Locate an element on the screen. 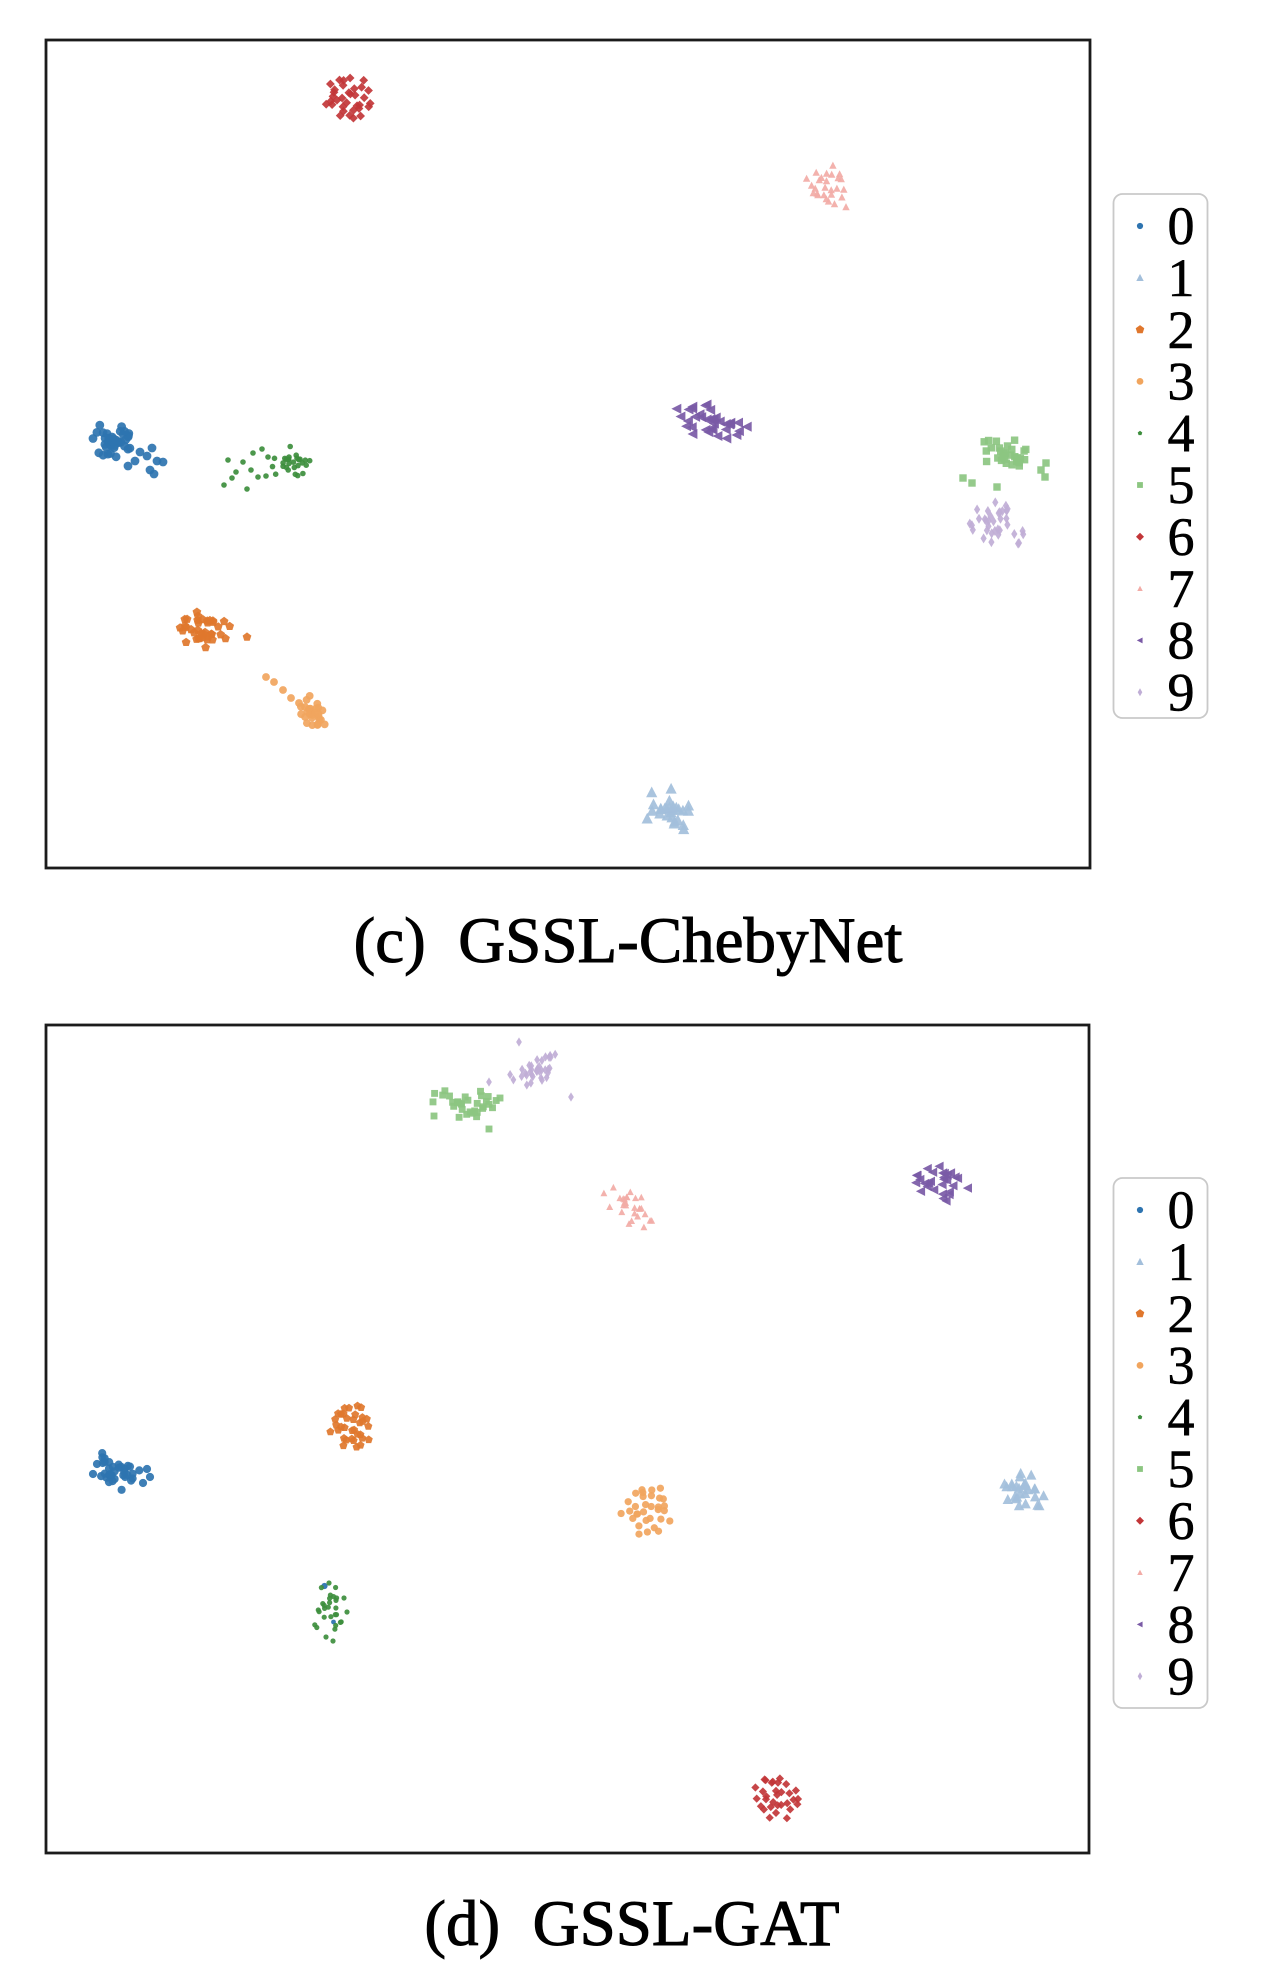  svg-text: (c) GSSL-ChebyNet is located at coordinates (628, 941).